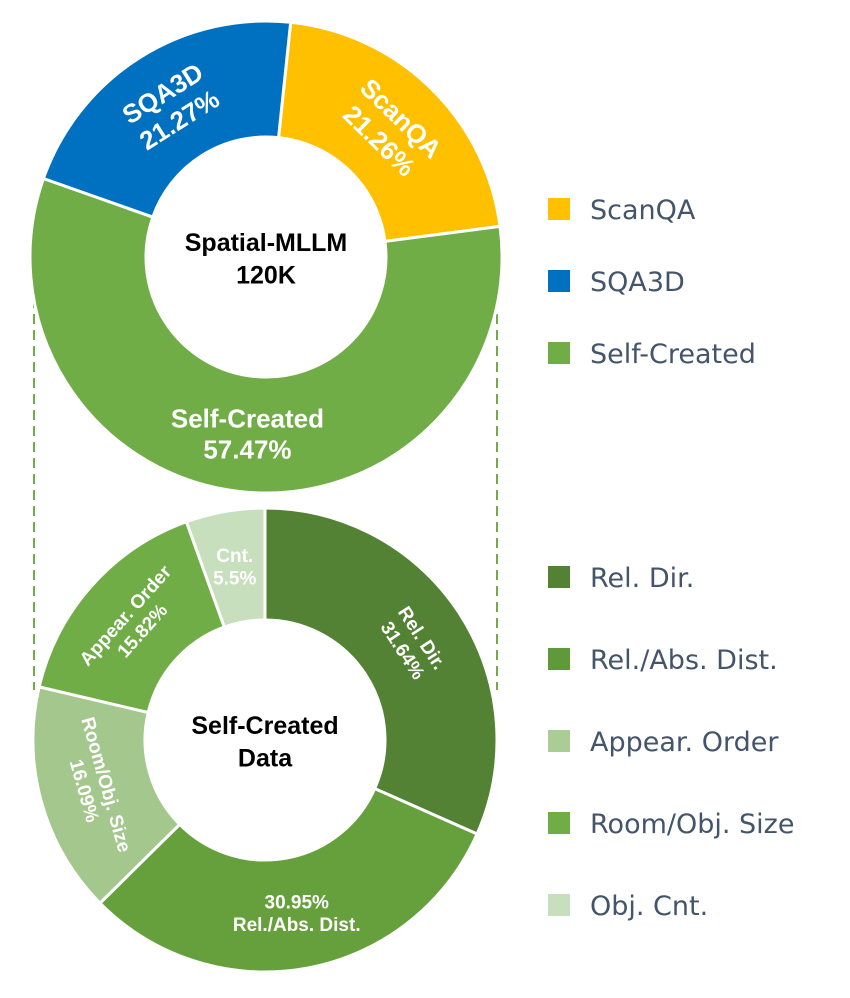 Image resolution: width=850 pixels, height=998 pixels. I want to click on slice-label-self-created: Self-Created 57.47%, so click(247, 434).